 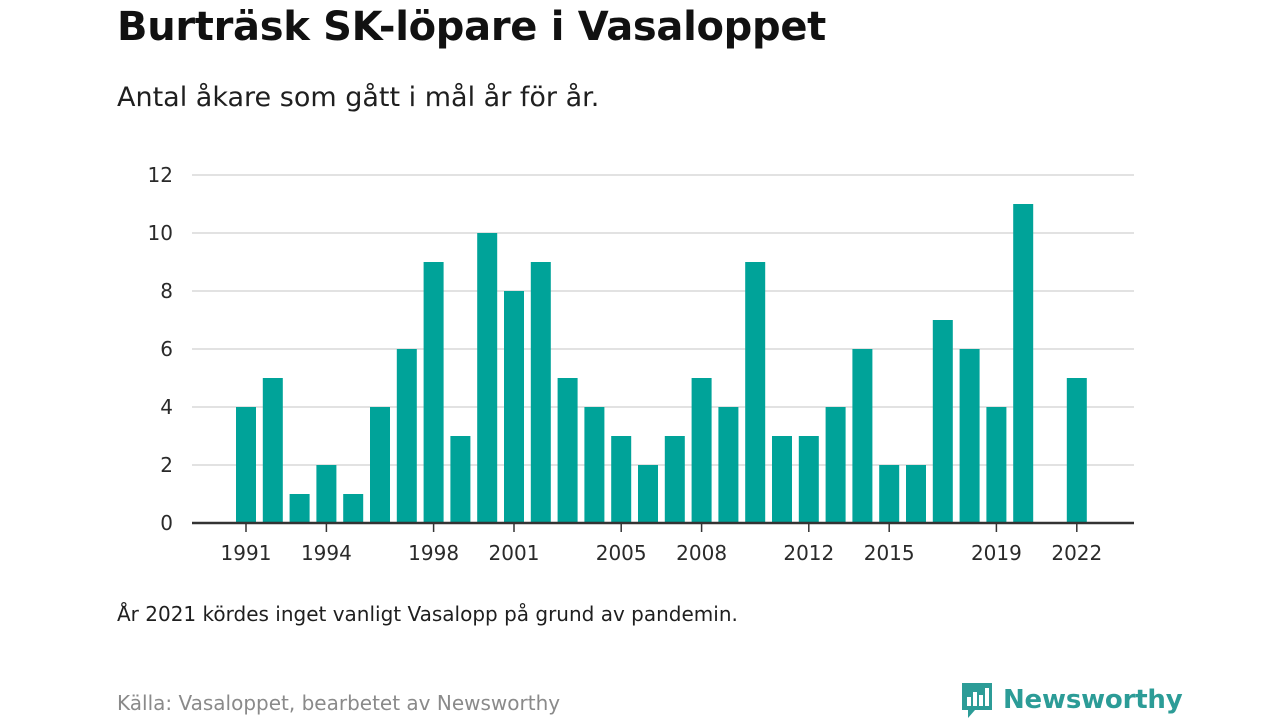 What do you see at coordinates (166, 465) in the screenshot?
I see `y-tick-label: 2` at bounding box center [166, 465].